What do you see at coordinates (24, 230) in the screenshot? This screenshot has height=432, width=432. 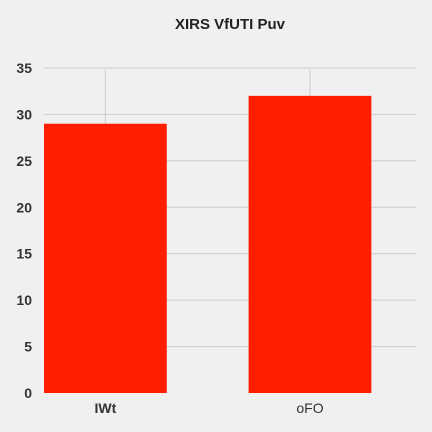 I see `y-axis-ticks: 0 5 10 15 20 25 30 35` at bounding box center [24, 230].